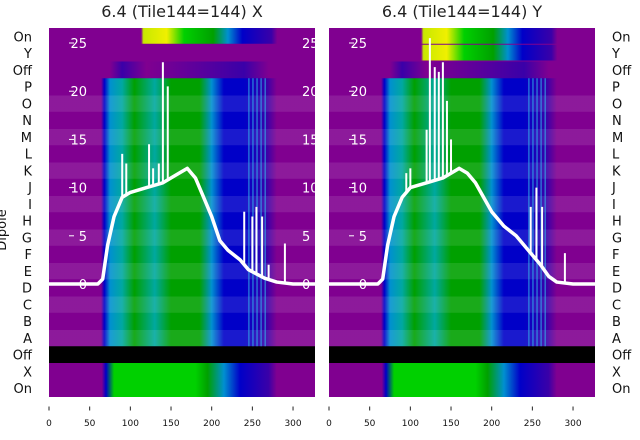 This screenshot has width=640, height=440. Describe the element at coordinates (182, 11) in the screenshot. I see `panel-title: 6.4 (Tile144=144) X` at that location.